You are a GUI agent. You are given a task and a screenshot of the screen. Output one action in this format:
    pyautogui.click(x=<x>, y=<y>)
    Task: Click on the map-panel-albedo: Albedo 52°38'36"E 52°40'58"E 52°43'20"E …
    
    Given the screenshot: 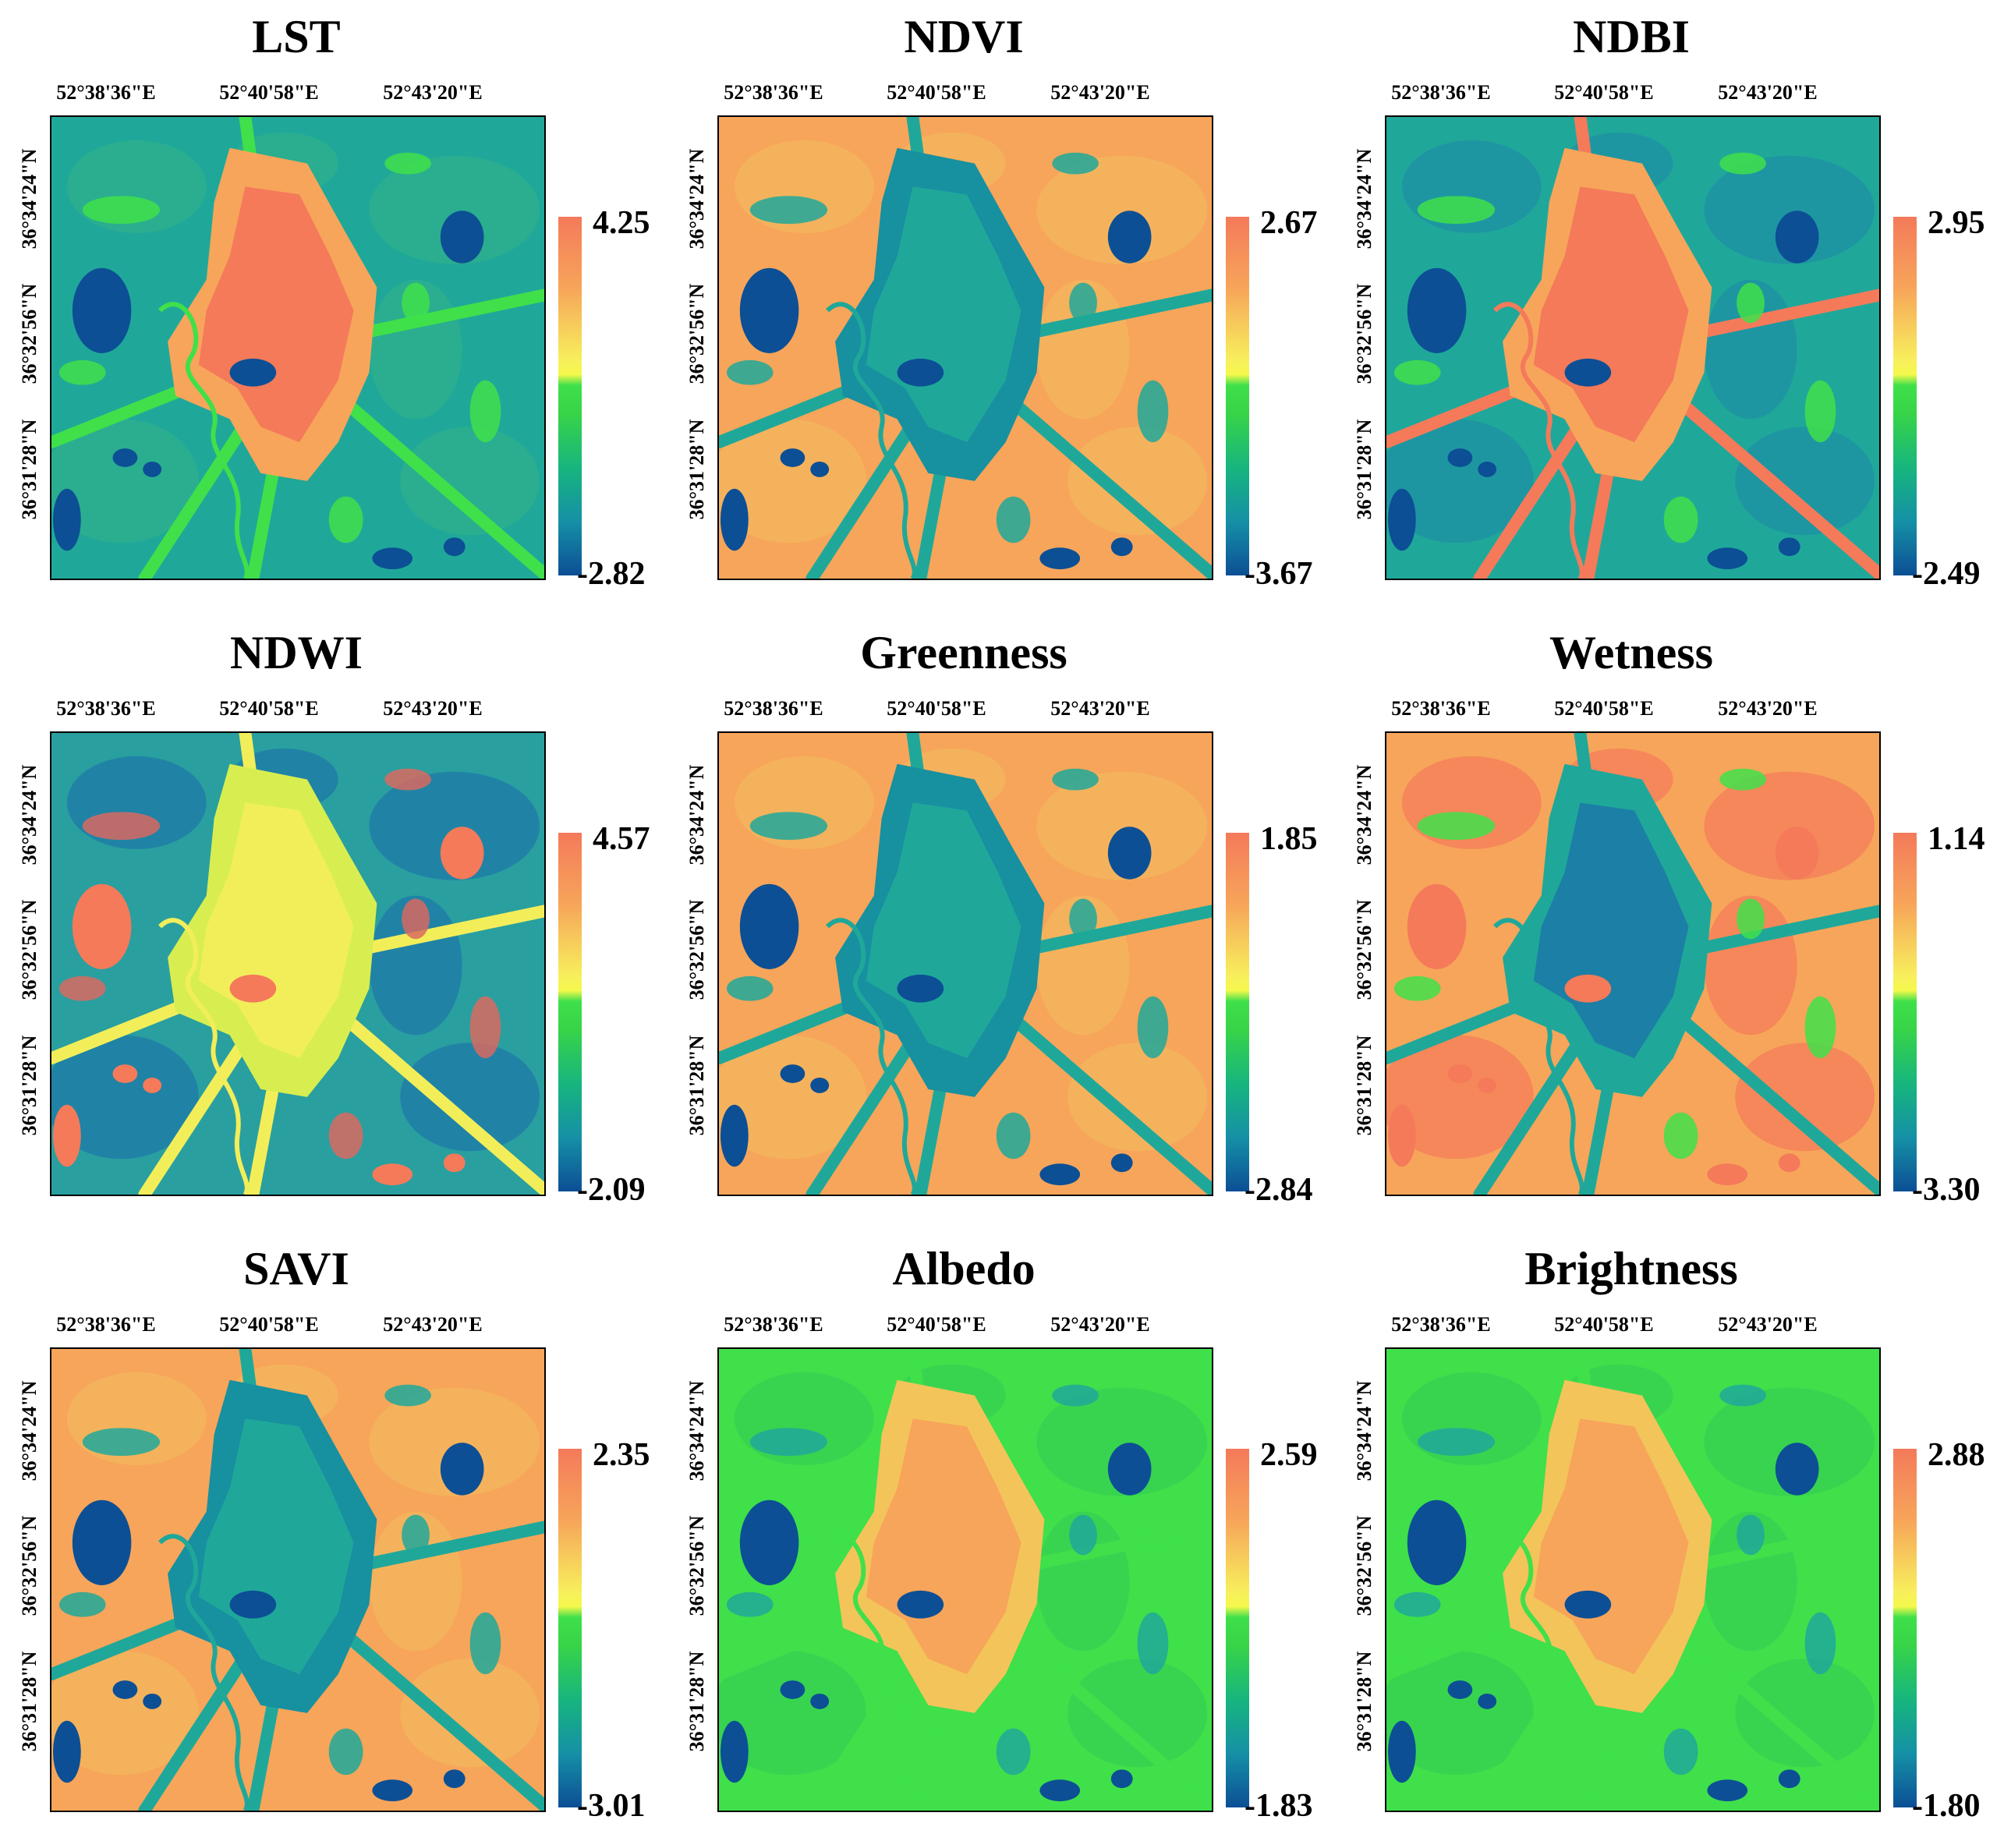 What is the action you would take?
    pyautogui.click(x=1001, y=1540)
    